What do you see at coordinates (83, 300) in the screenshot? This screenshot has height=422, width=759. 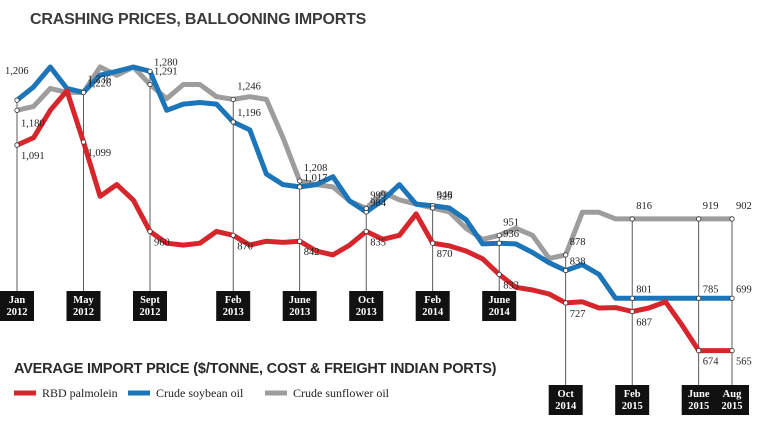 I see `date-tick-label: May` at bounding box center [83, 300].